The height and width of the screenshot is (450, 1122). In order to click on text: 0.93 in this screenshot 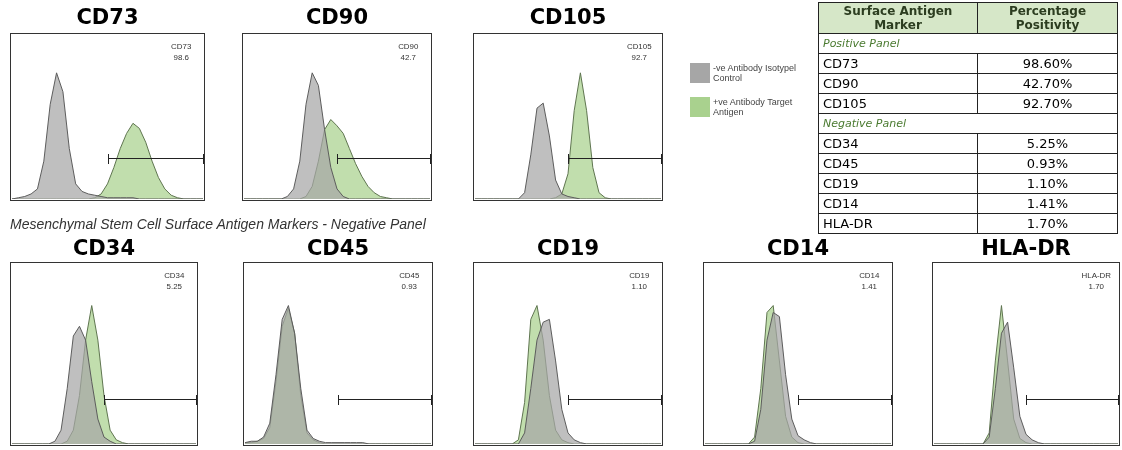, I will do `click(409, 286)`.